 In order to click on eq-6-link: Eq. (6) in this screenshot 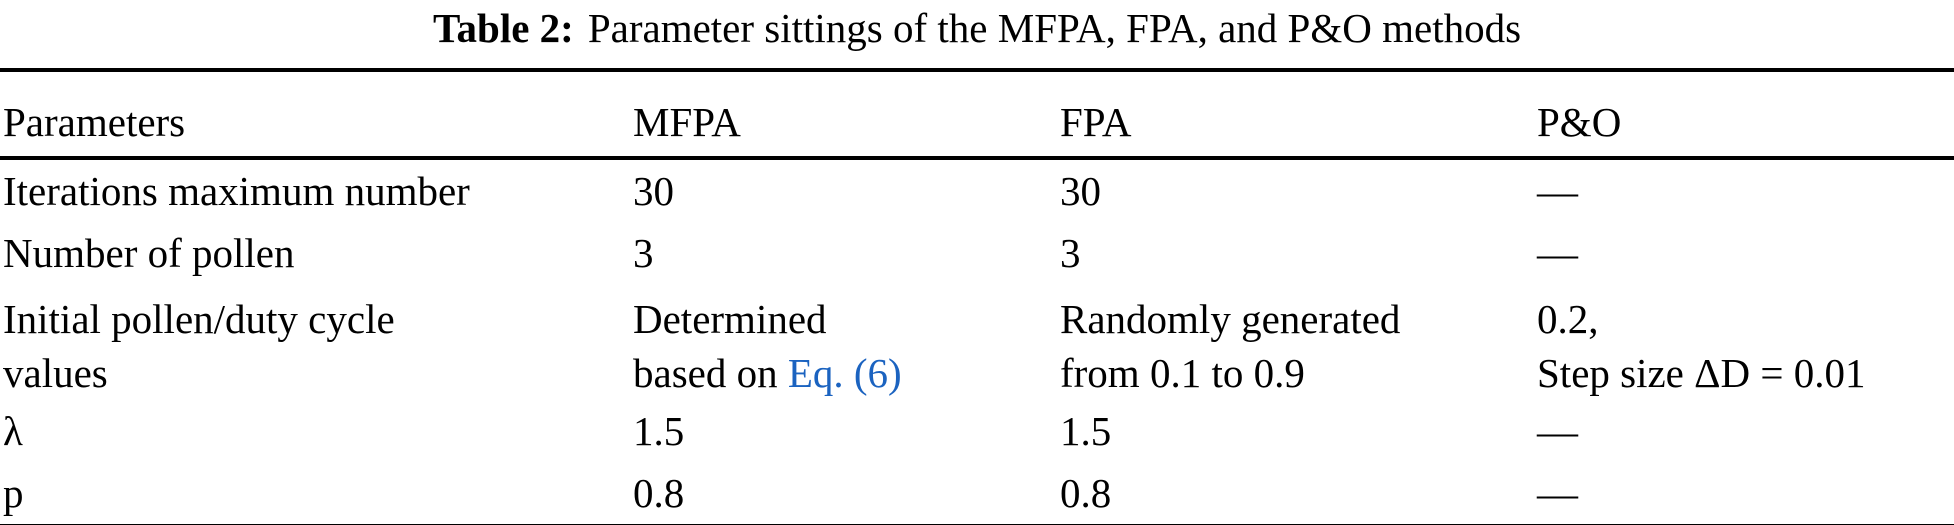, I will do `click(844, 373)`.